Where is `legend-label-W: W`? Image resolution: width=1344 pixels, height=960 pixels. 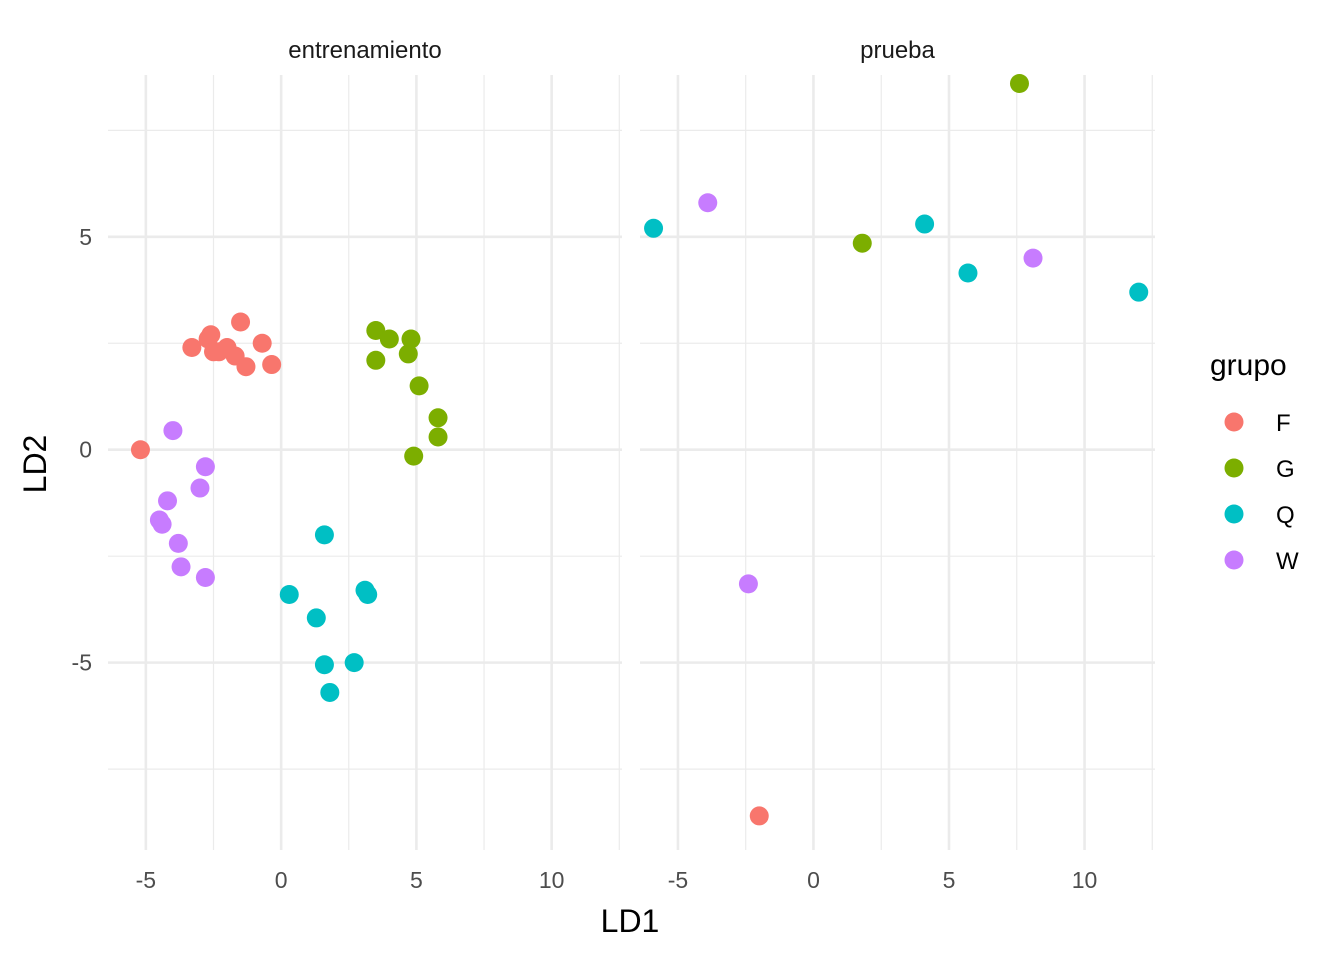
legend-label-W: W is located at coordinates (1287, 561).